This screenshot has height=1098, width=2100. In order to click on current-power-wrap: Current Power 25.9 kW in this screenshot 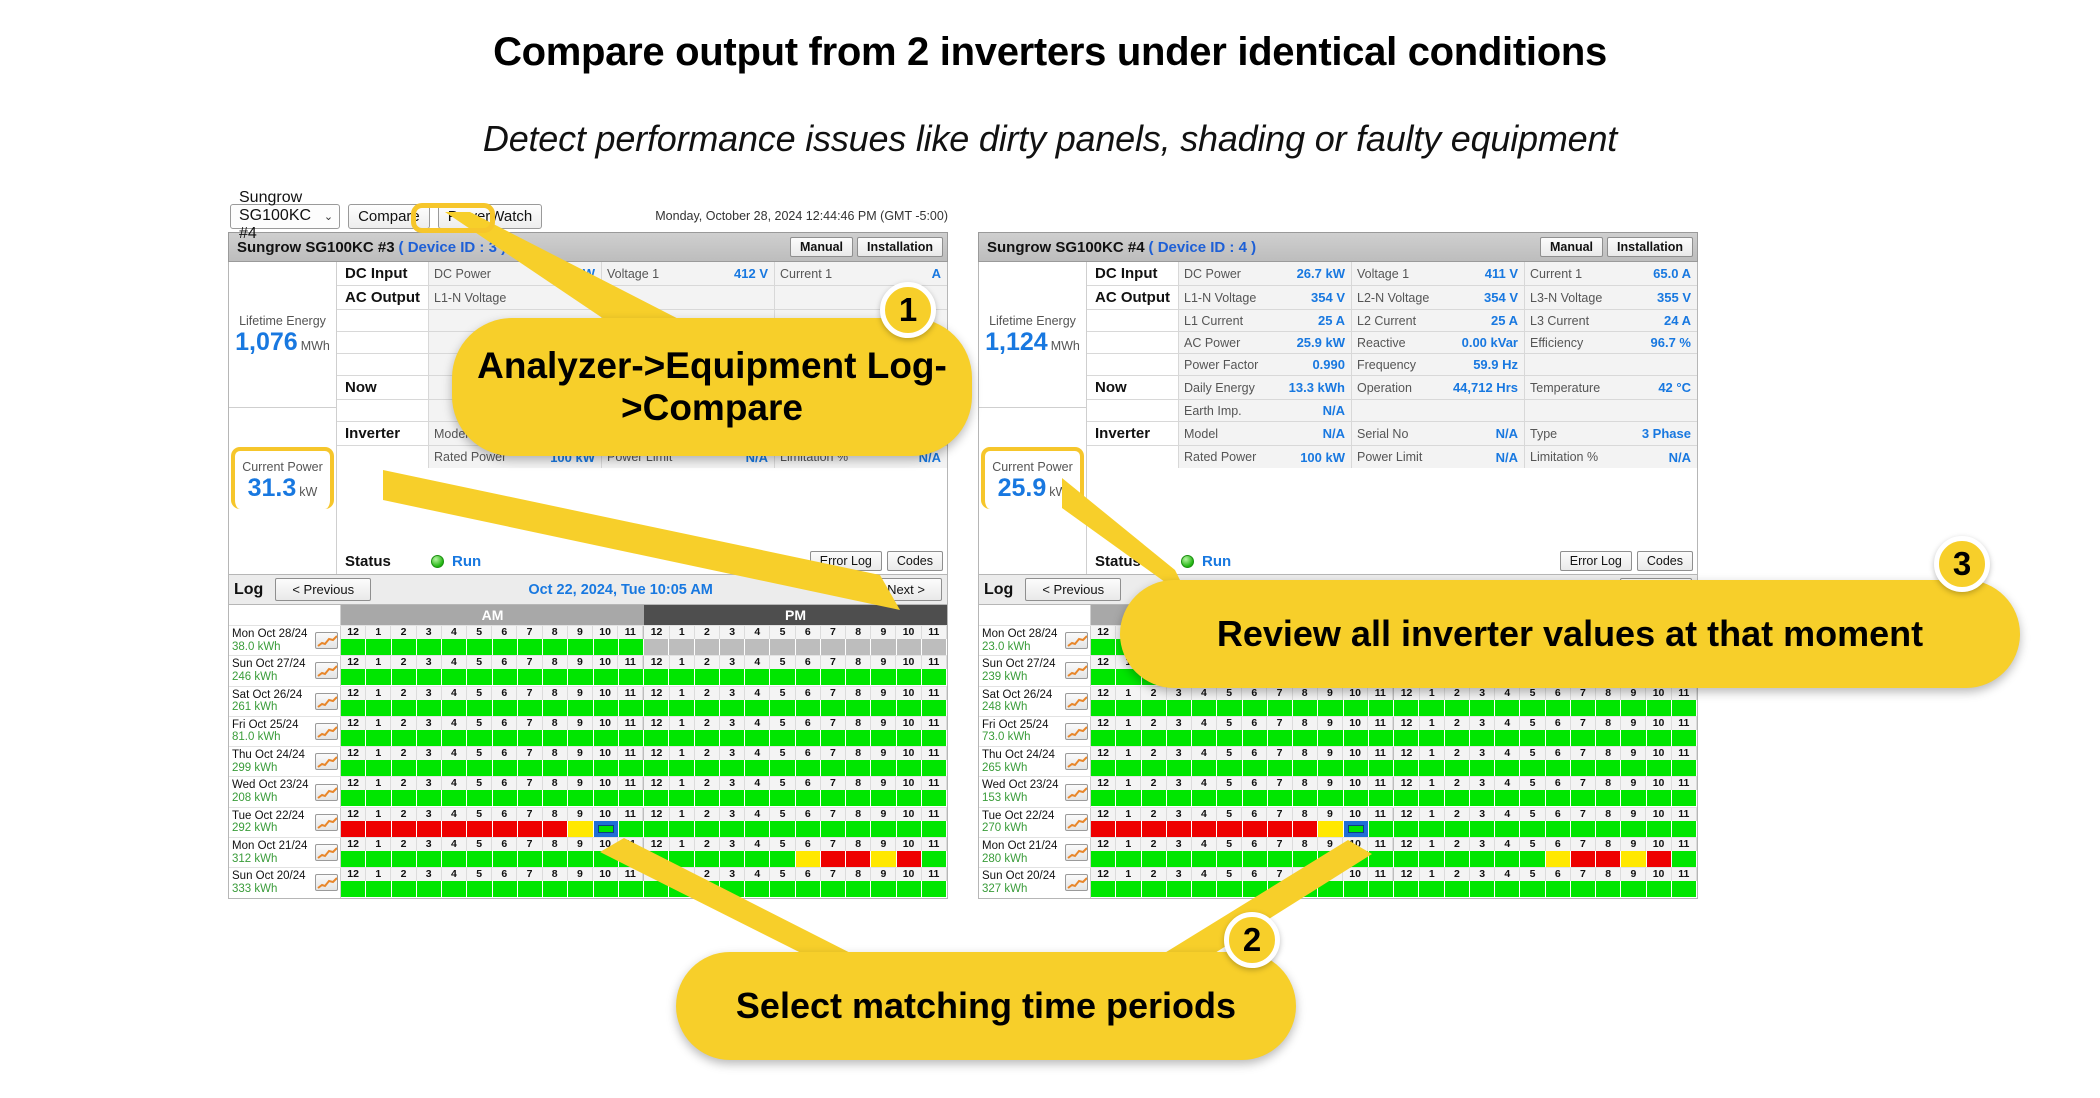, I will do `click(1032, 478)`.